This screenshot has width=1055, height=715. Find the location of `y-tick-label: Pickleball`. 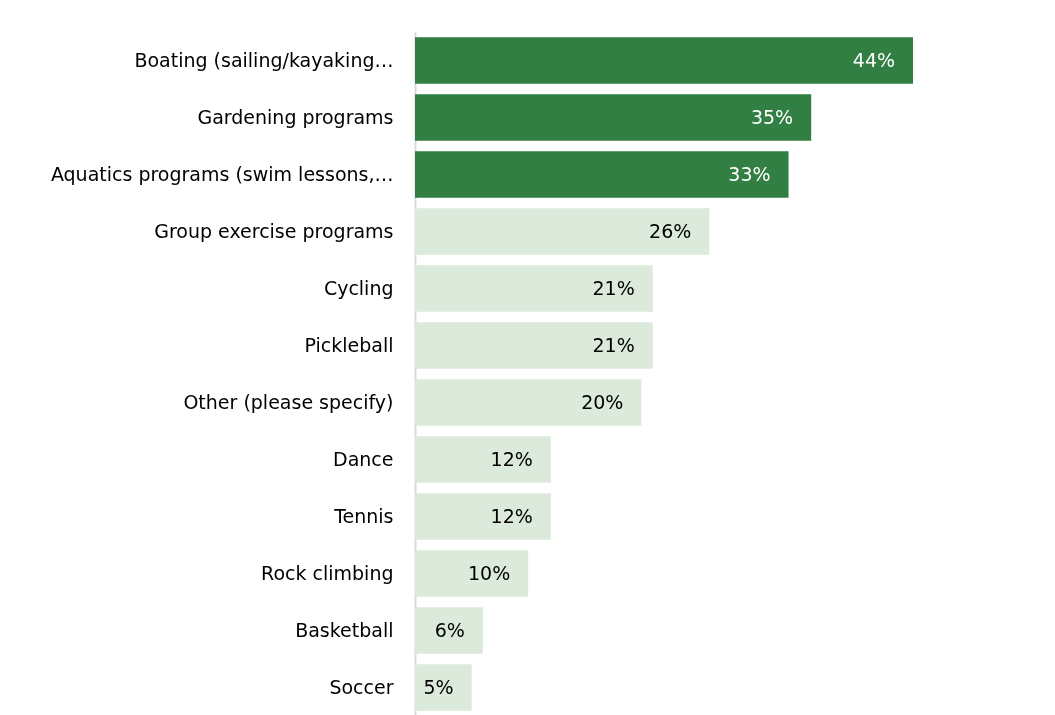

y-tick-label: Pickleball is located at coordinates (349, 344).